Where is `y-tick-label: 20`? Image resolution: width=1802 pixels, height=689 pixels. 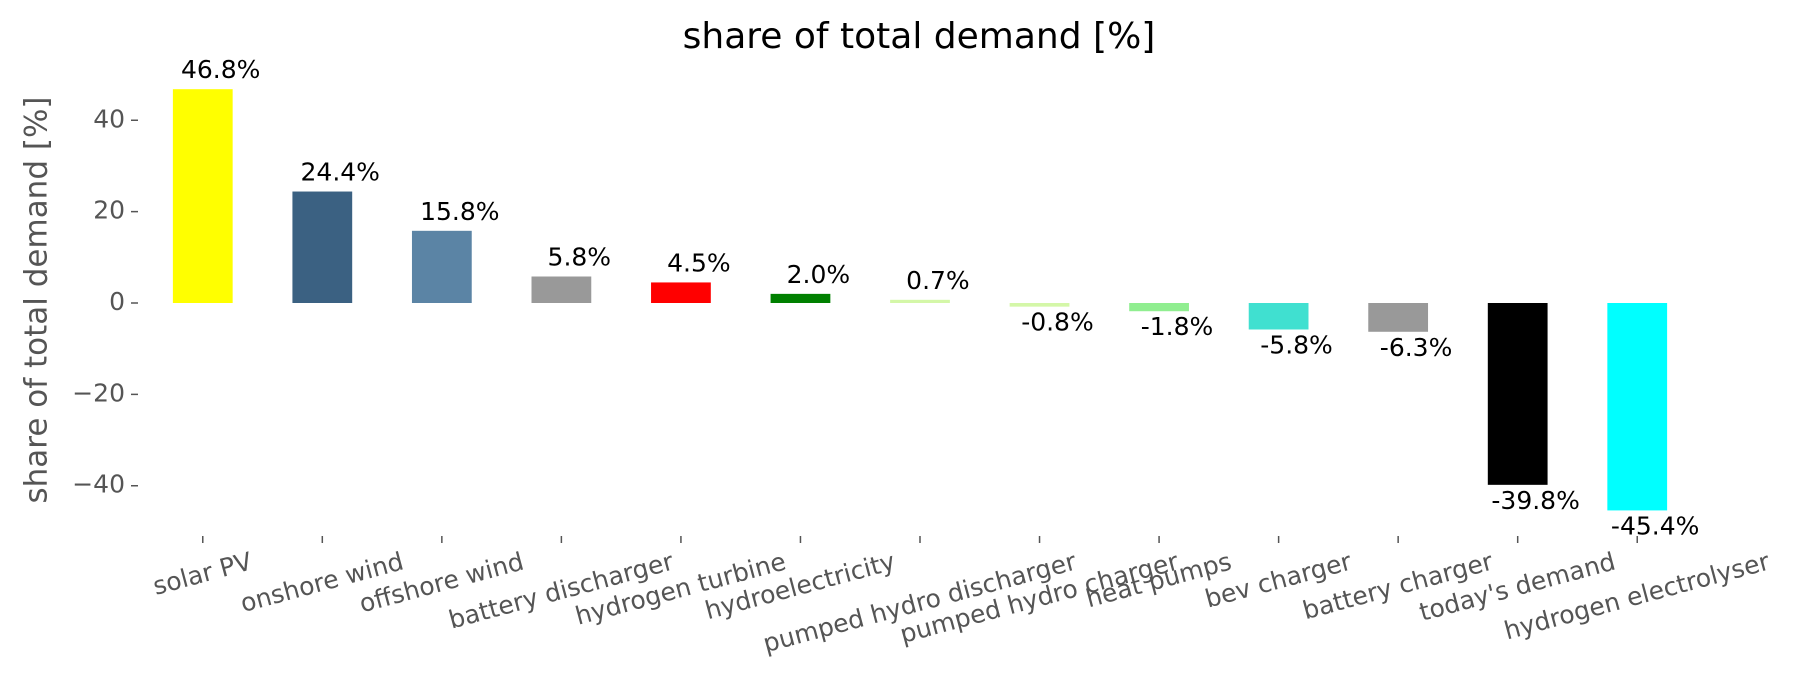
y-tick-label: 20 is located at coordinates (109, 210).